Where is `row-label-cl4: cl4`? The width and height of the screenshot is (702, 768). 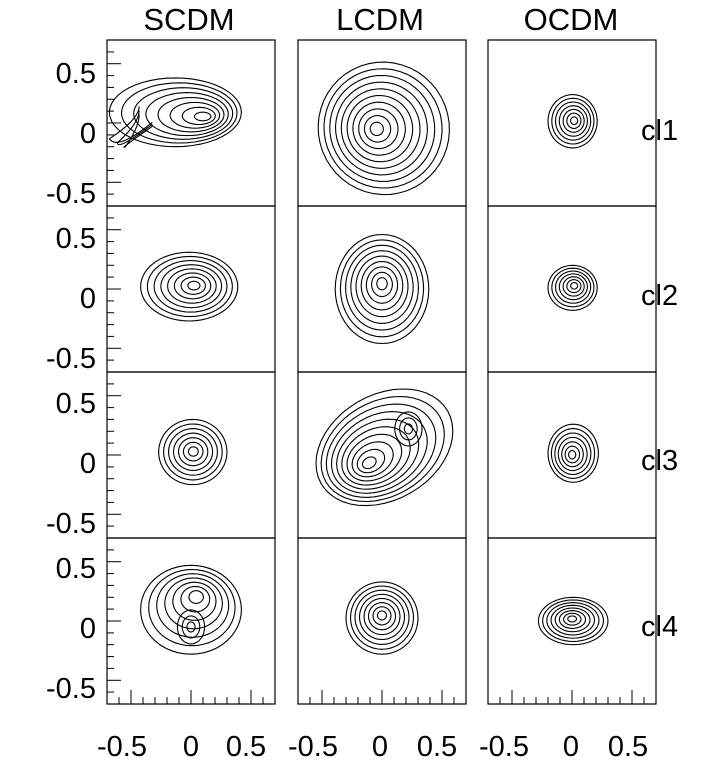
row-label-cl4: cl4 is located at coordinates (659, 627).